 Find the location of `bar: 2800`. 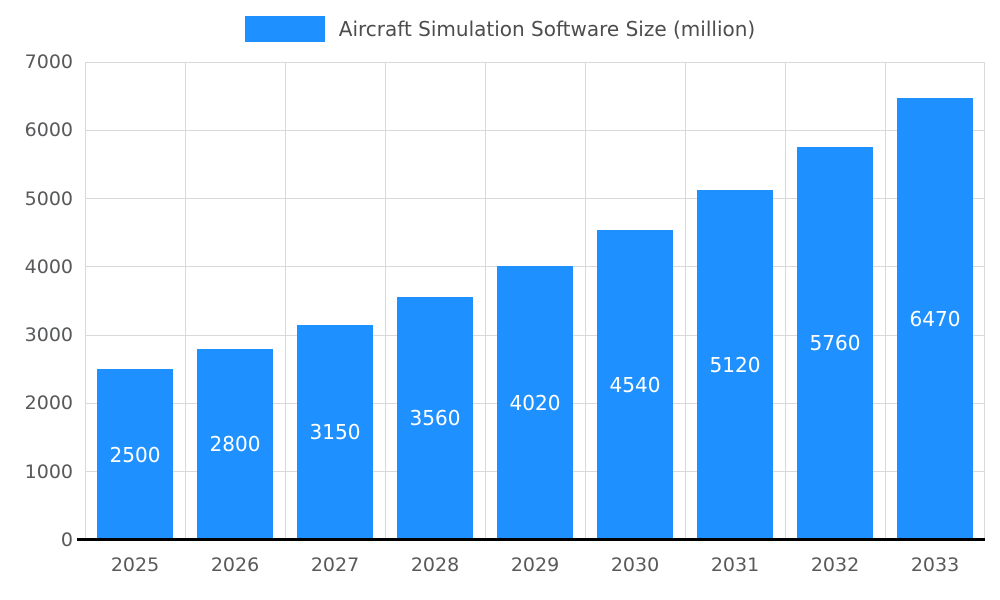

bar: 2800 is located at coordinates (235, 444).